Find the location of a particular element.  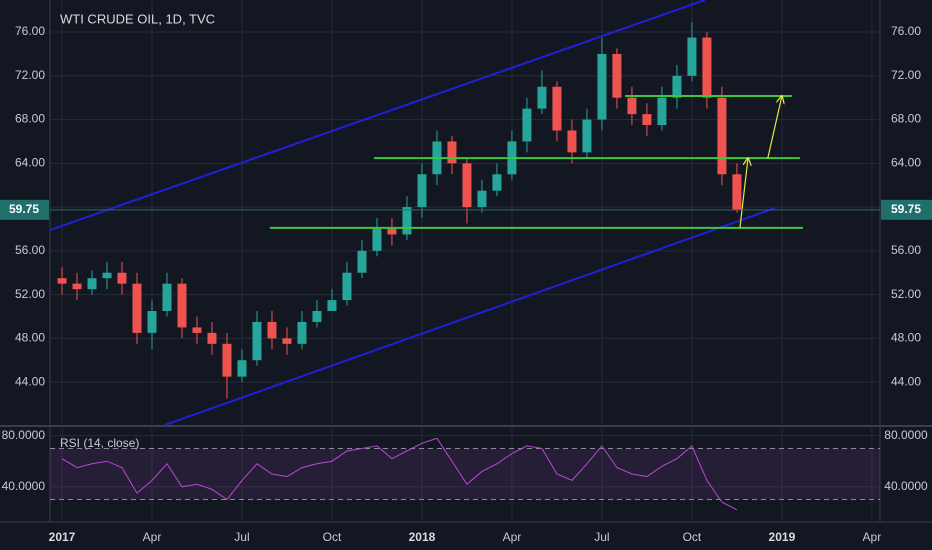

y-tick-label-left: 48.00 is located at coordinates (30, 338).